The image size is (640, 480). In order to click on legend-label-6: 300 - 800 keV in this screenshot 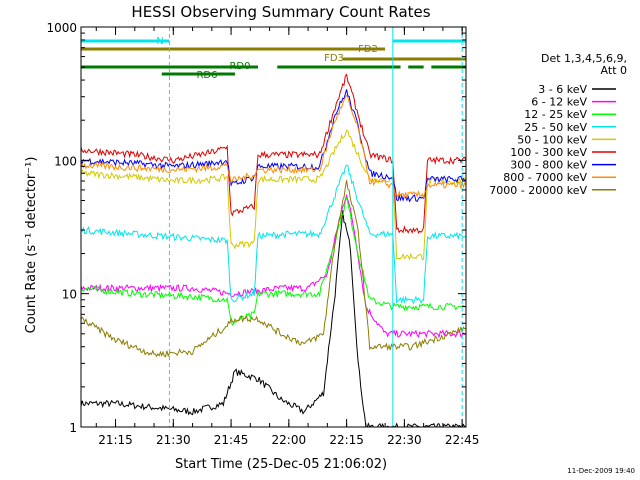, I will do `click(548, 165)`.